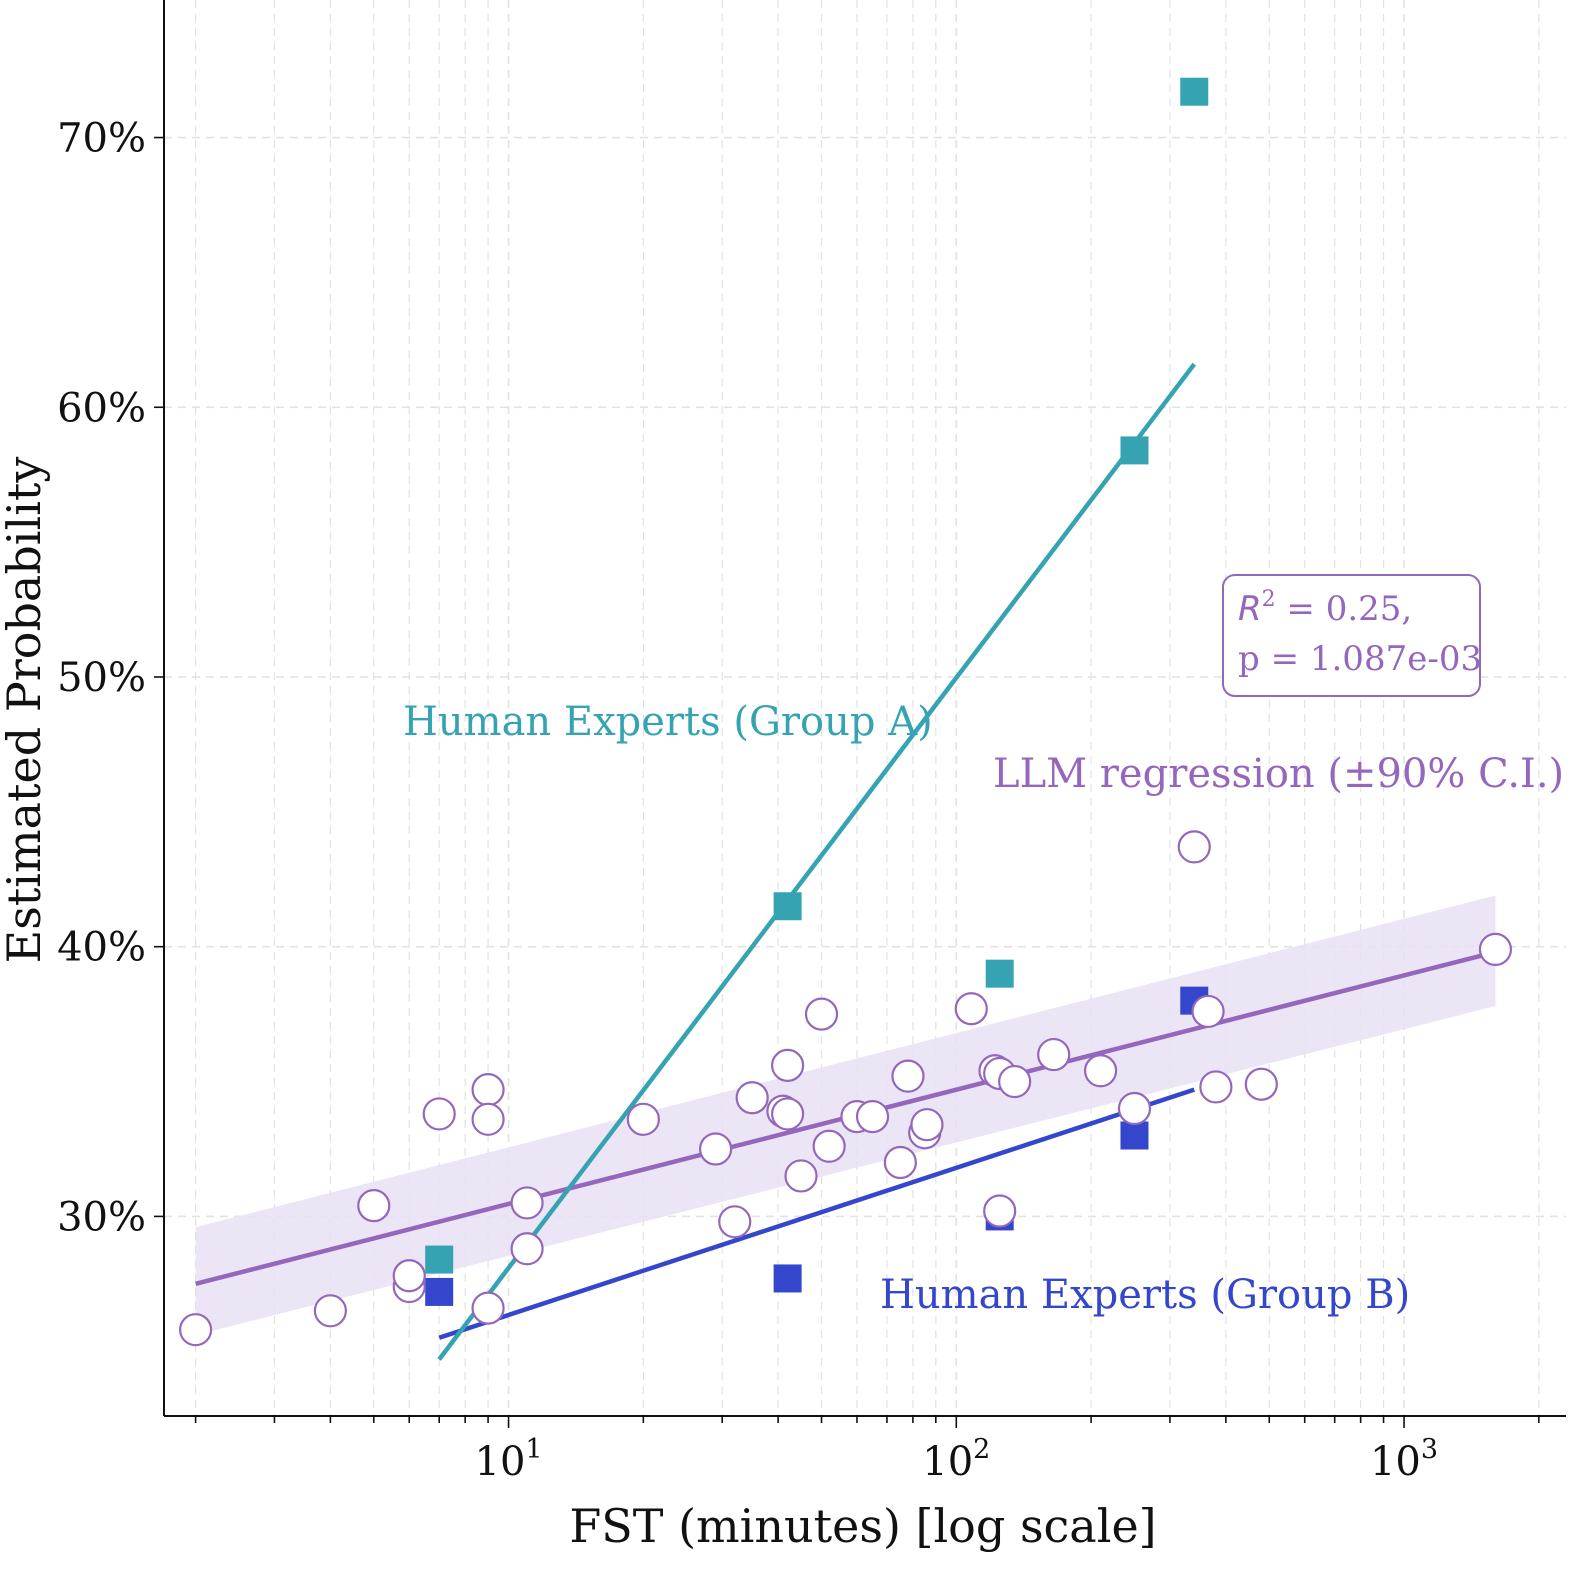 The height and width of the screenshot is (1569, 1585). What do you see at coordinates (1278, 774) in the screenshot?
I see `series-label-llm: LLM regression (±90% C.I.)` at bounding box center [1278, 774].